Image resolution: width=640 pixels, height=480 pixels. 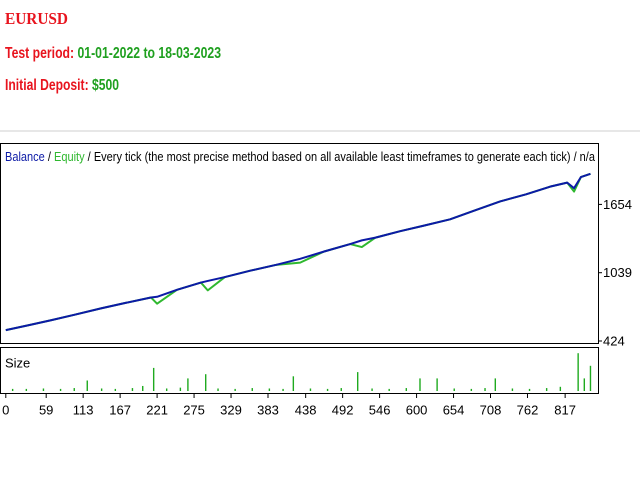 I want to click on y-tick-label: 1654, so click(x=617, y=204).